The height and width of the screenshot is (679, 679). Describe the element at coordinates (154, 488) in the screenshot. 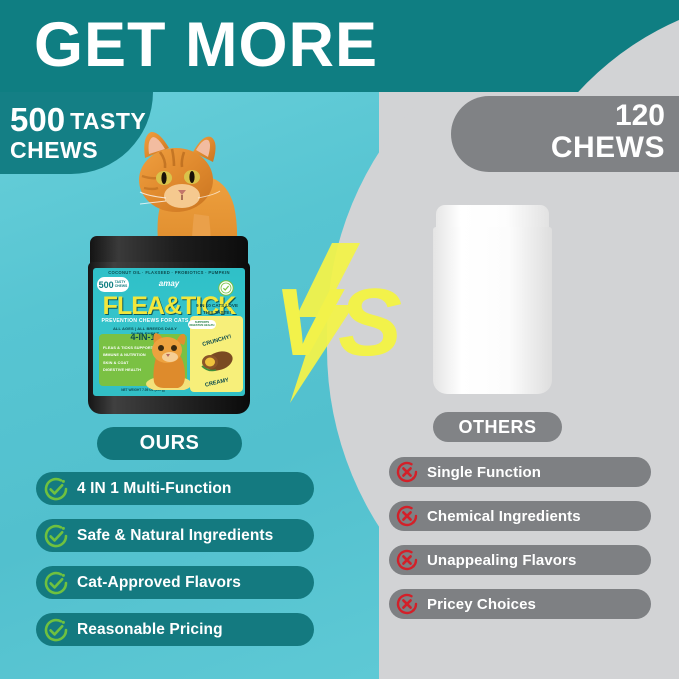

I see `ours-item-label: 4 IN 1 Multi-Function` at that location.